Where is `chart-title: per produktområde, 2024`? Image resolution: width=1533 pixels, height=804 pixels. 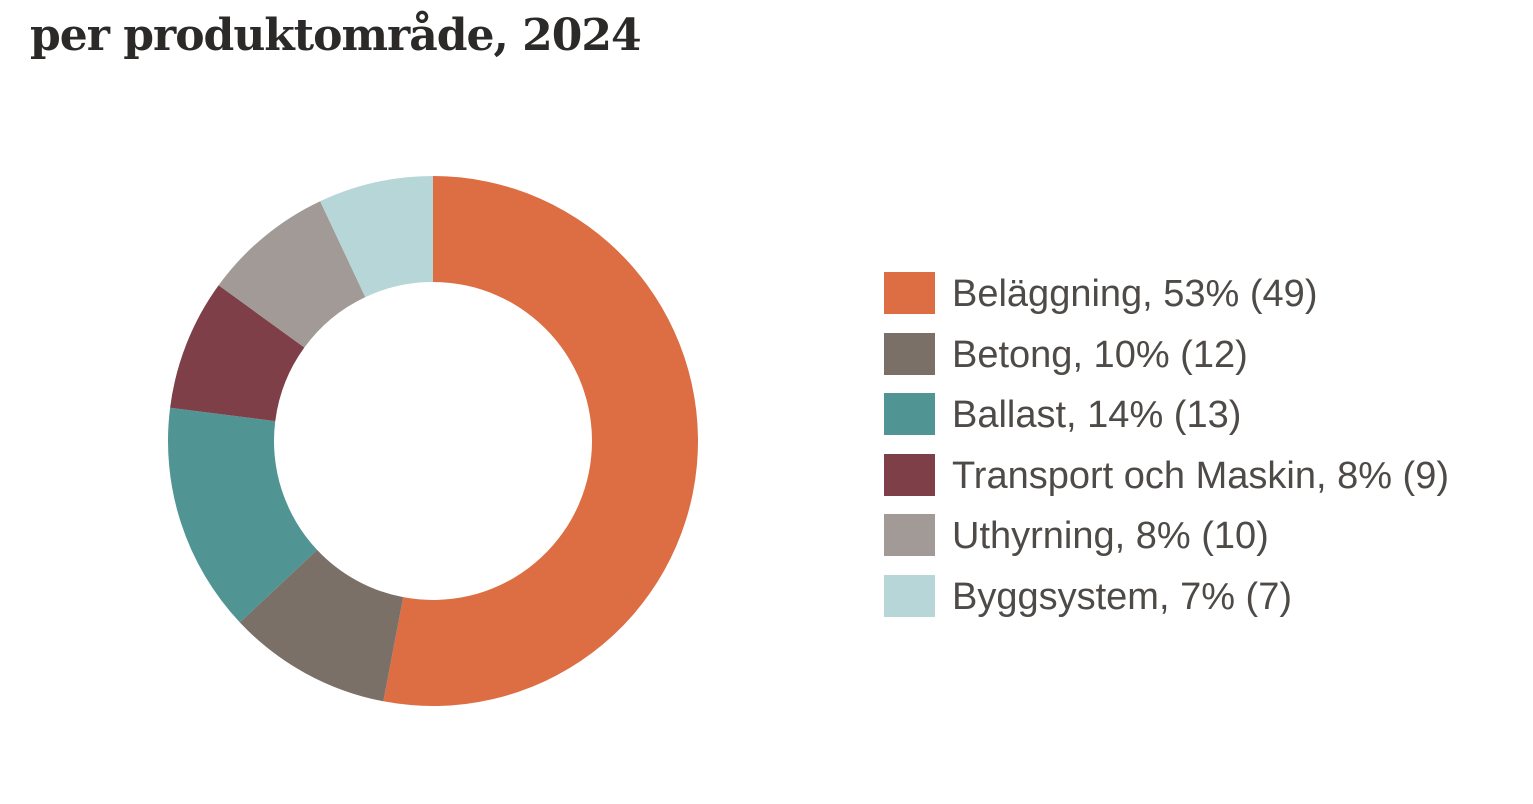 chart-title: per produktområde, 2024 is located at coordinates (336, 35).